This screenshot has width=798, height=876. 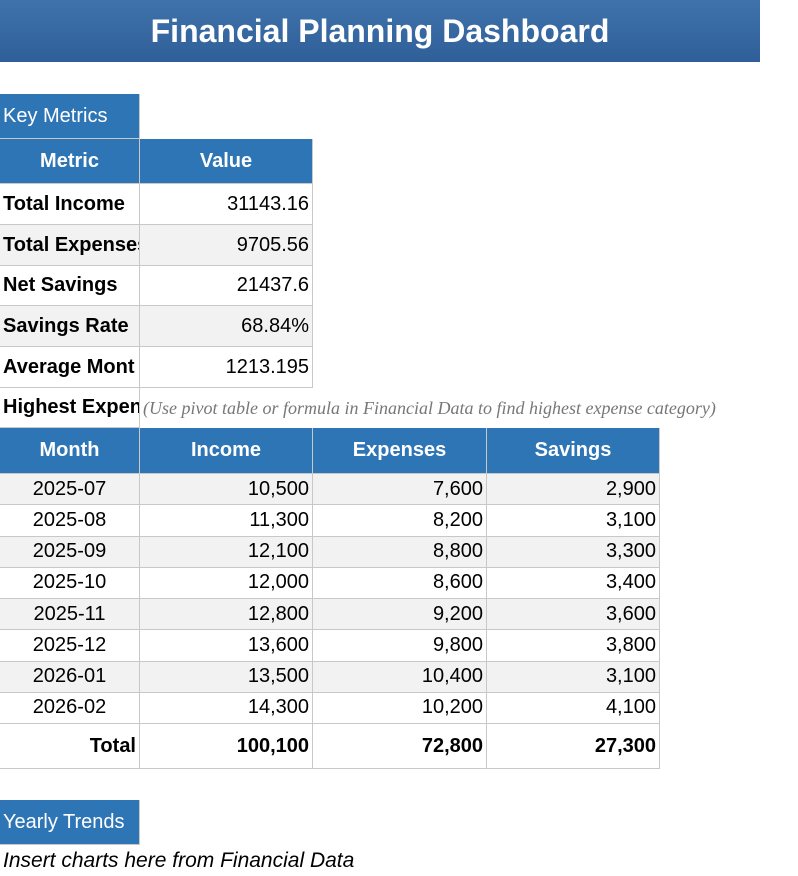 What do you see at coordinates (226, 245) in the screenshot?
I see `metric-value: 9705.56` at bounding box center [226, 245].